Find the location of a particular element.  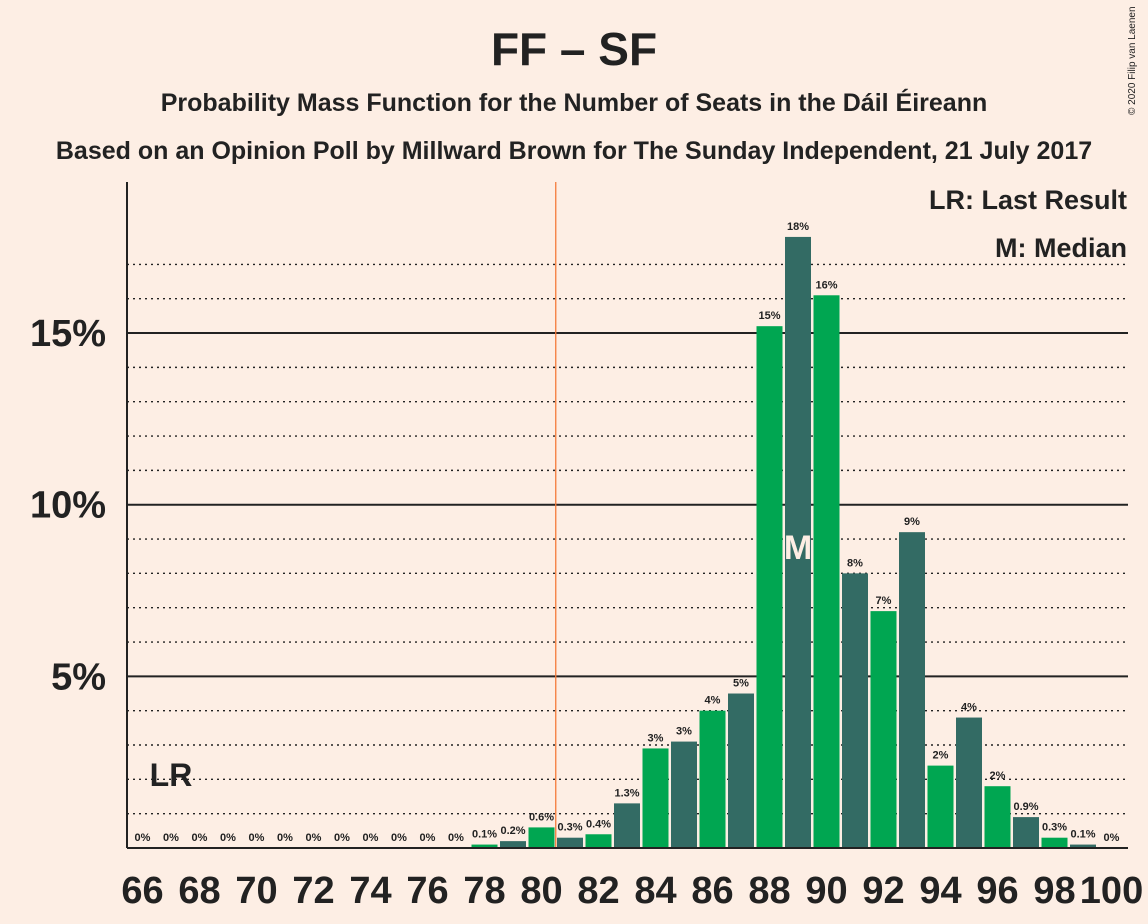

bar-value-label: 0.4% is located at coordinates (598, 824).